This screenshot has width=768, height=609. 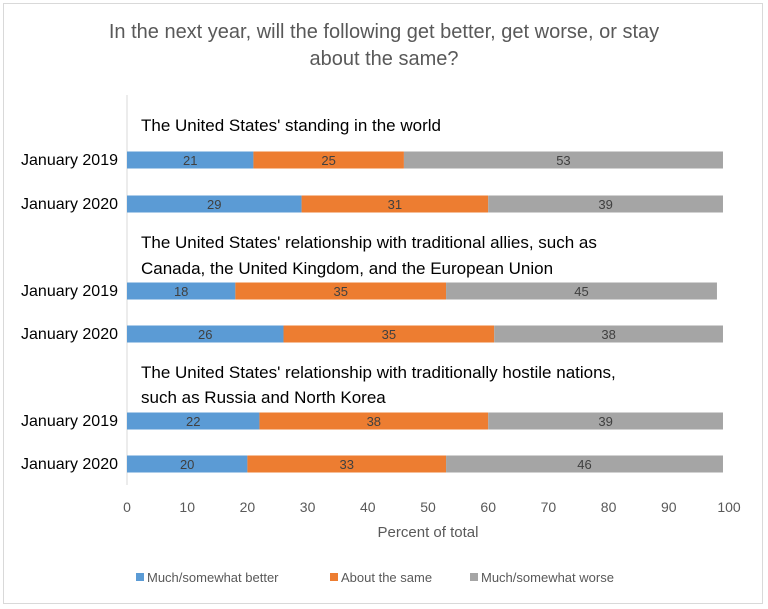 I want to click on x-tick-label: 60, so click(x=488, y=507).